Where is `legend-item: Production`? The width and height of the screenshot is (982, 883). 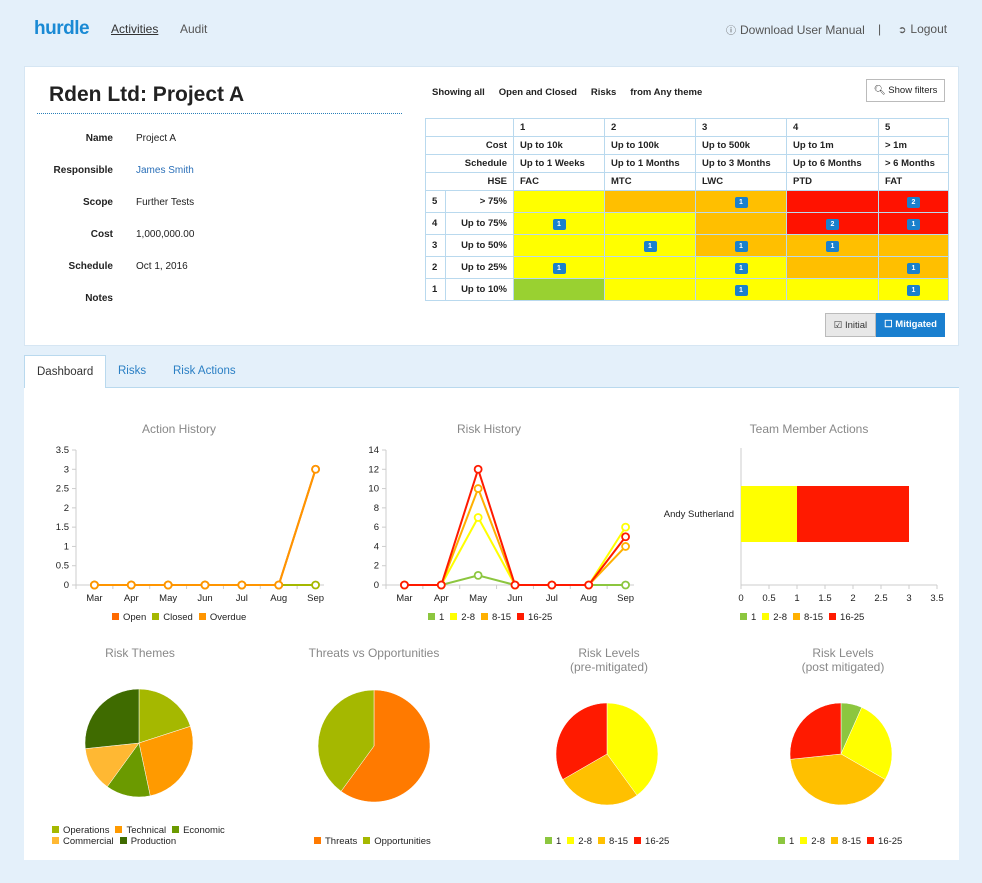
legend-item: Production is located at coordinates (147, 841).